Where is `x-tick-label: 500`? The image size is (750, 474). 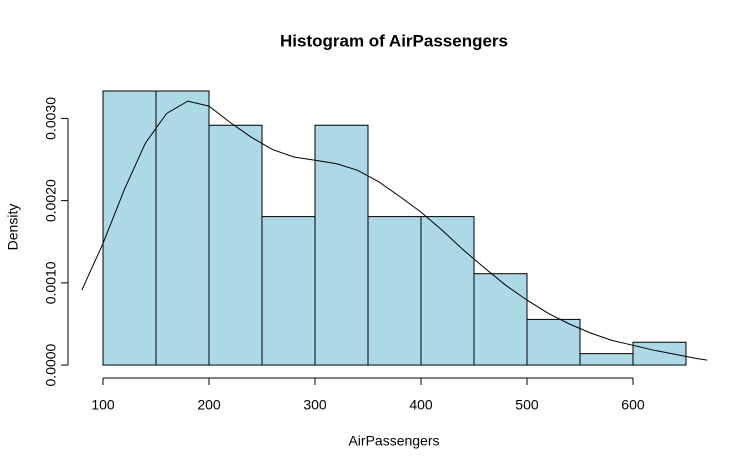 x-tick-label: 500 is located at coordinates (527, 405).